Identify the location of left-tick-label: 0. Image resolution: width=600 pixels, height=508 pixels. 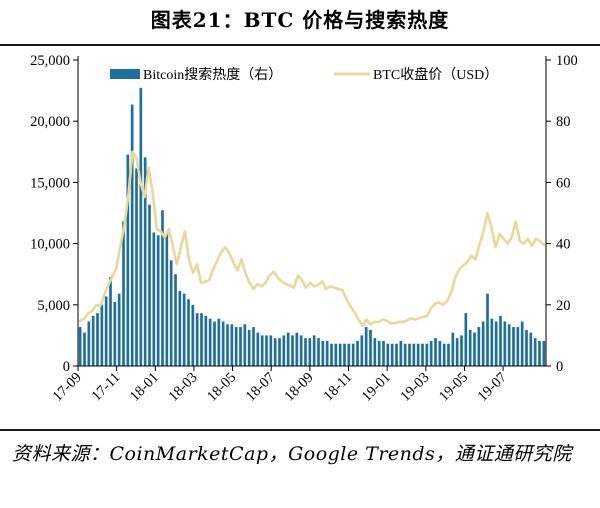
(66, 367).